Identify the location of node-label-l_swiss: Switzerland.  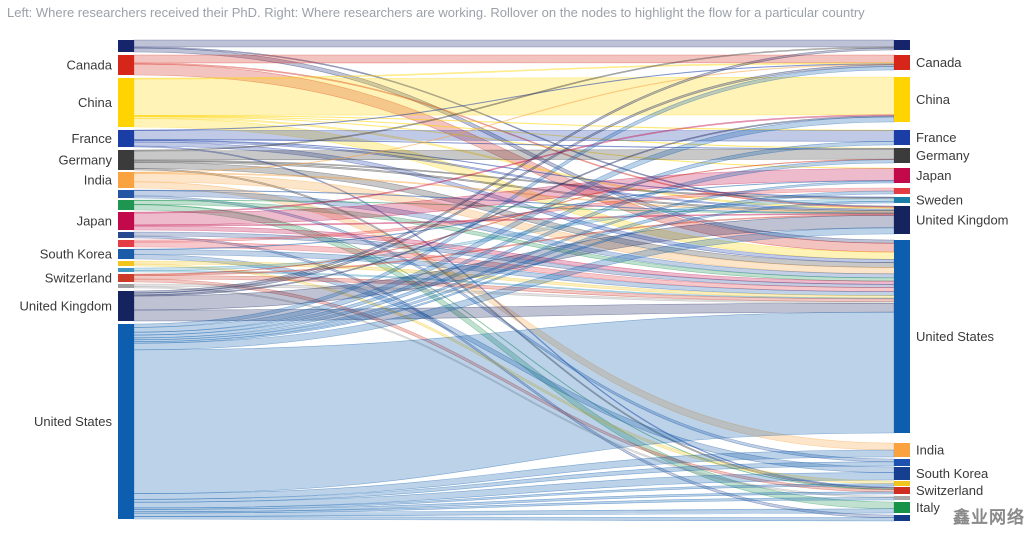
(78, 278).